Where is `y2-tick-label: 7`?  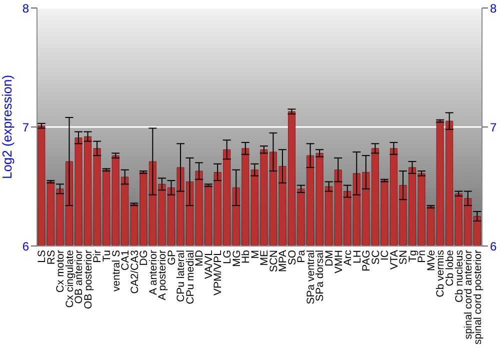 y2-tick-label: 7 is located at coordinates (493, 127).